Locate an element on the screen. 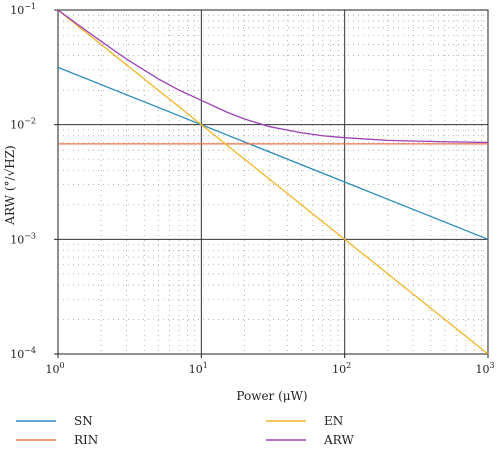 This screenshot has width=500, height=450. legend-label-arw: ARW is located at coordinates (338, 440).